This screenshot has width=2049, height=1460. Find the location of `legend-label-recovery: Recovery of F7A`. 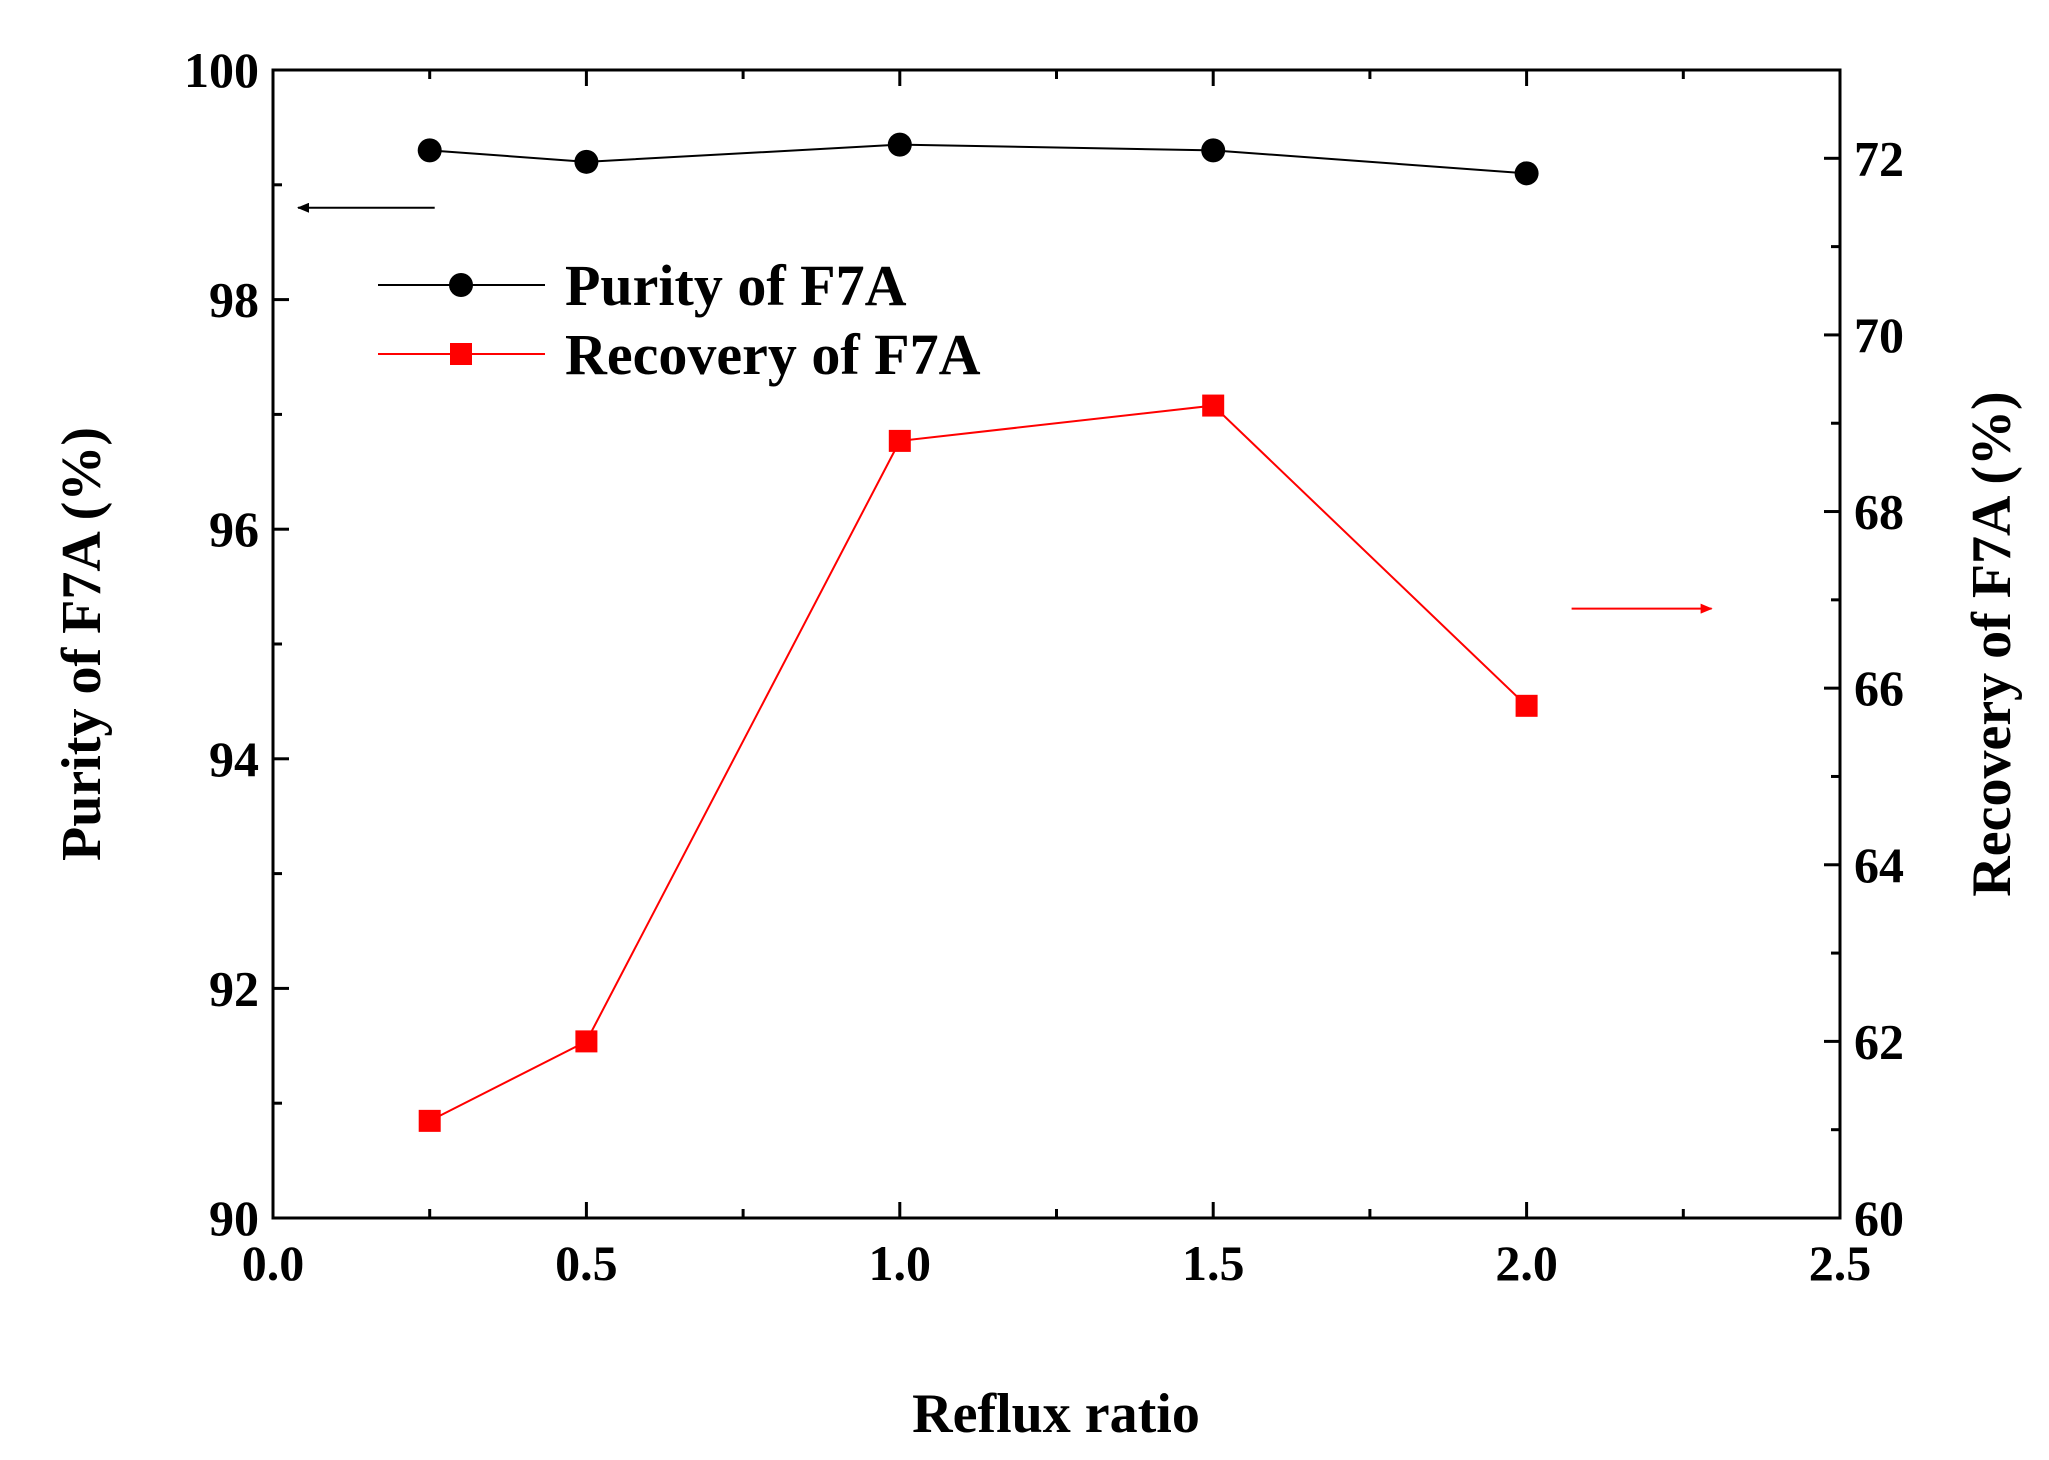

legend-label-recovery: Recovery of F7A is located at coordinates (773, 354).